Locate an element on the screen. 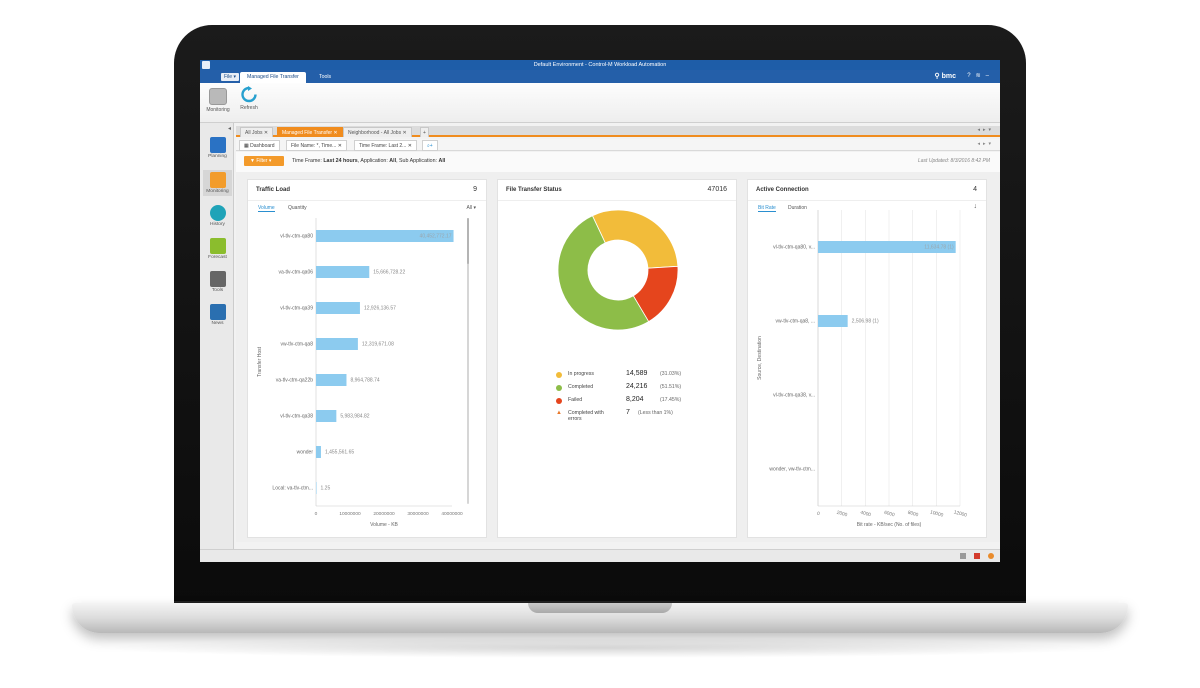  monitor-icon is located at coordinates (218, 96).